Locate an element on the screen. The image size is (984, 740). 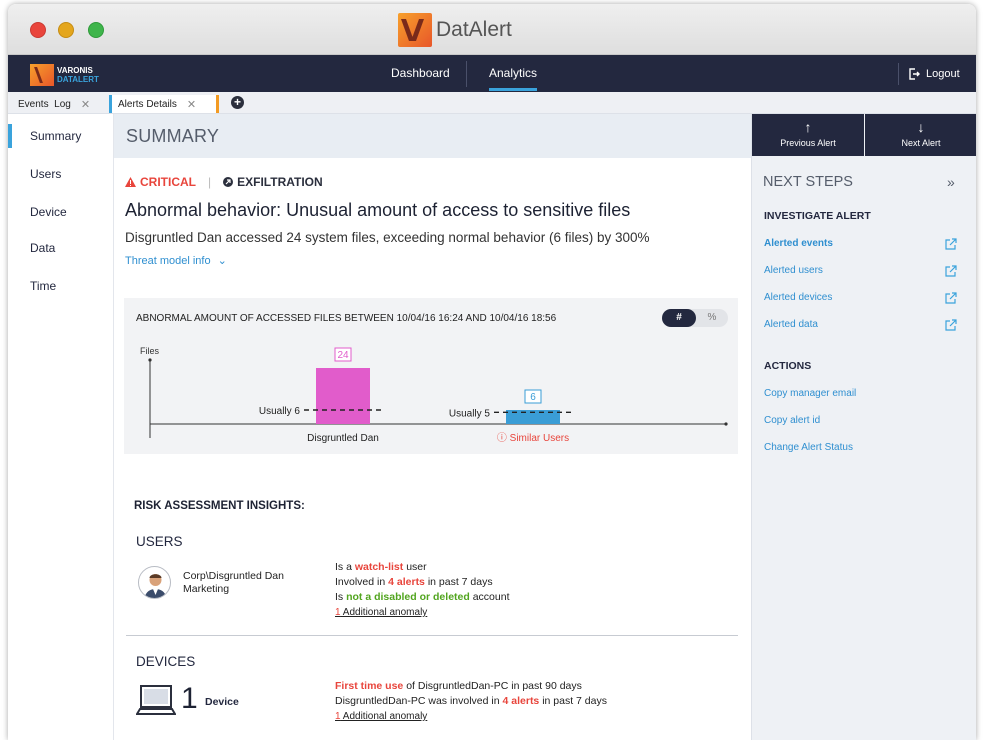
next-alert-label: Next Alert is located at coordinates (921, 143).